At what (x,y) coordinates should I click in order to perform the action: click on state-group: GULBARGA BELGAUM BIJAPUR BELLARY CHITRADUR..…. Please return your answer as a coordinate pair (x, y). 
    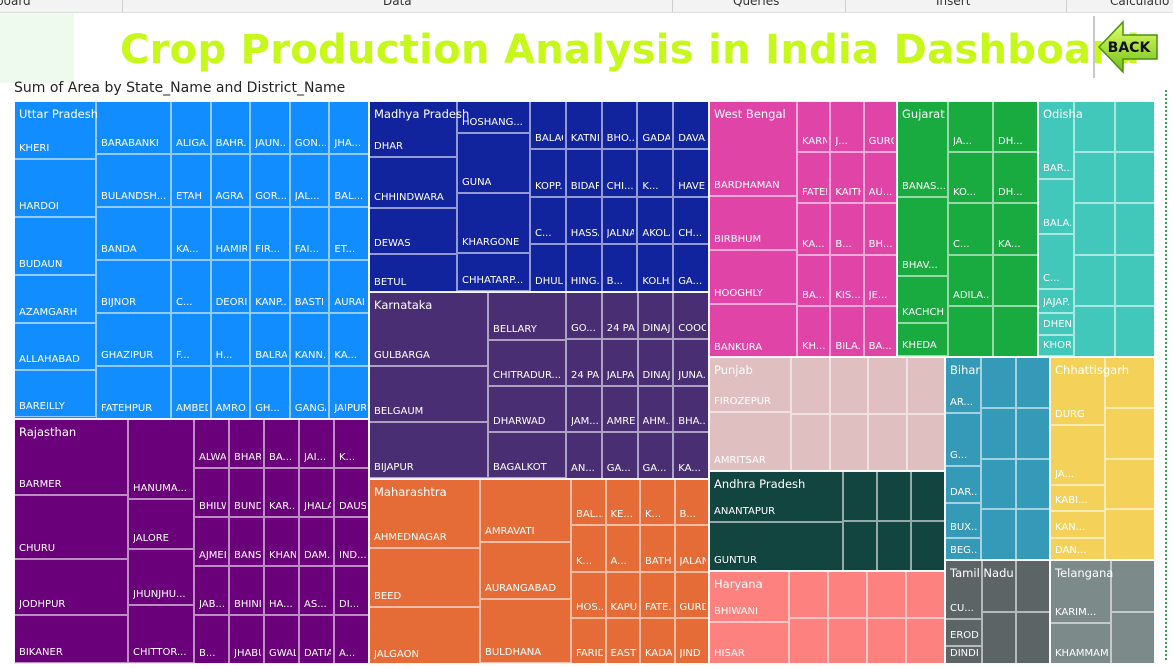
    Looking at the image, I should click on (539, 385).